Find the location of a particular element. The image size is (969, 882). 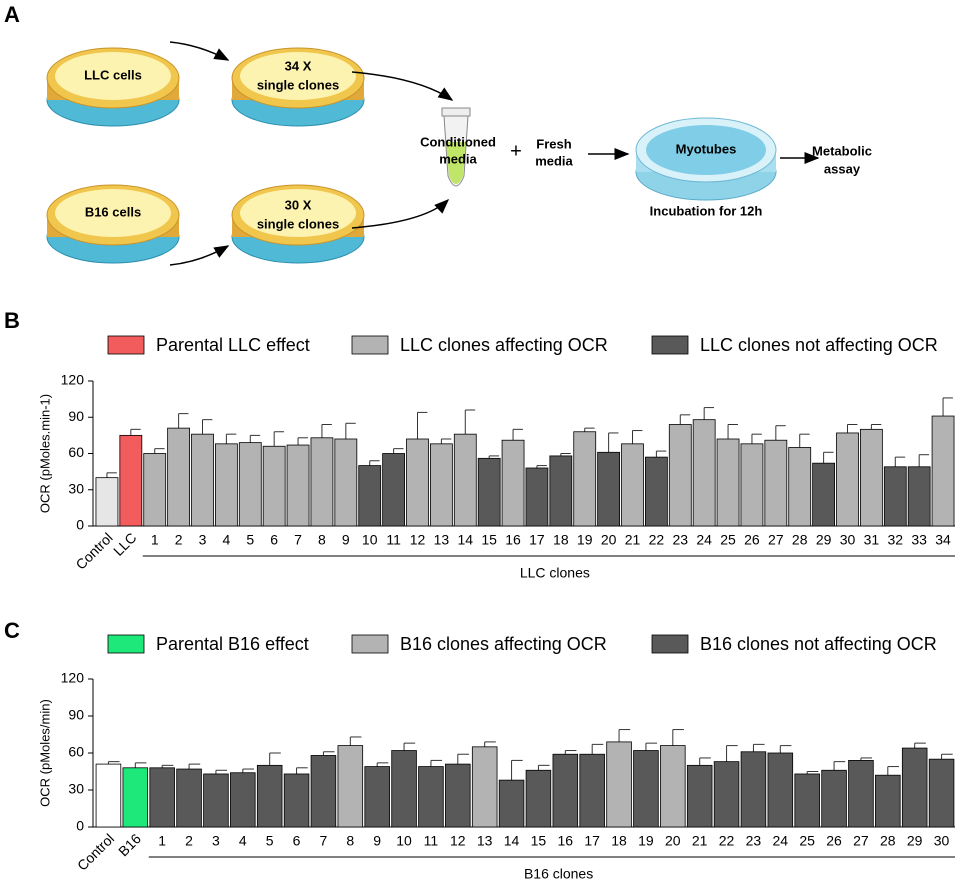

x-tick-label: 28 is located at coordinates (888, 841).